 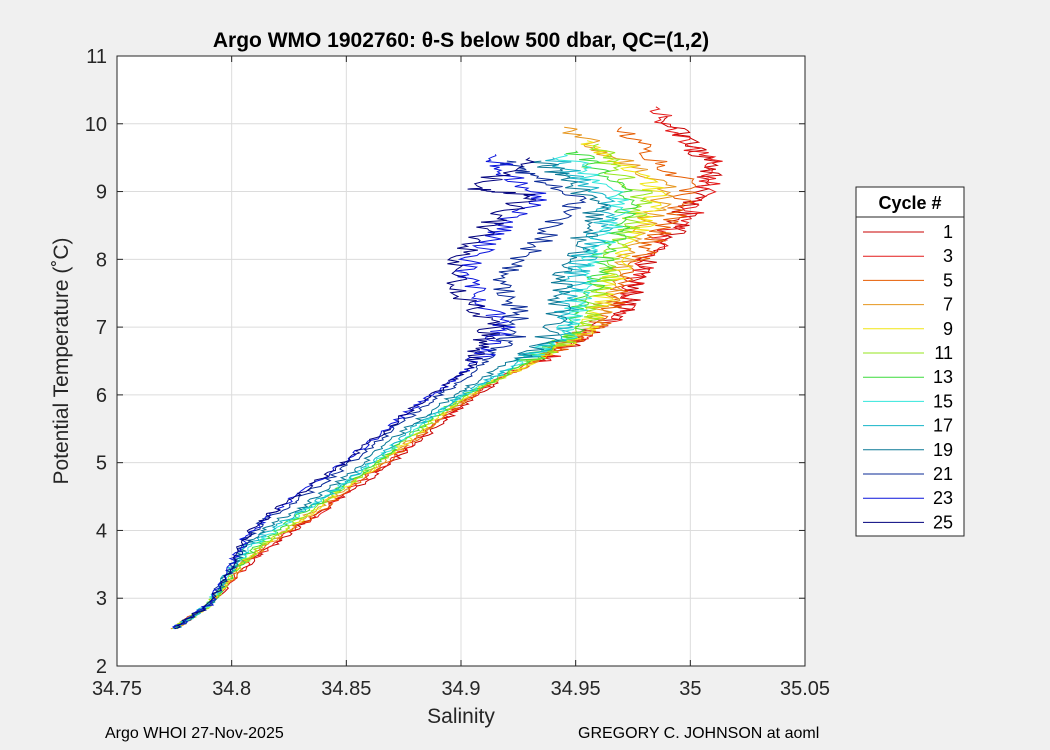 I want to click on legend-entry-label: 3, so click(x=948, y=256).